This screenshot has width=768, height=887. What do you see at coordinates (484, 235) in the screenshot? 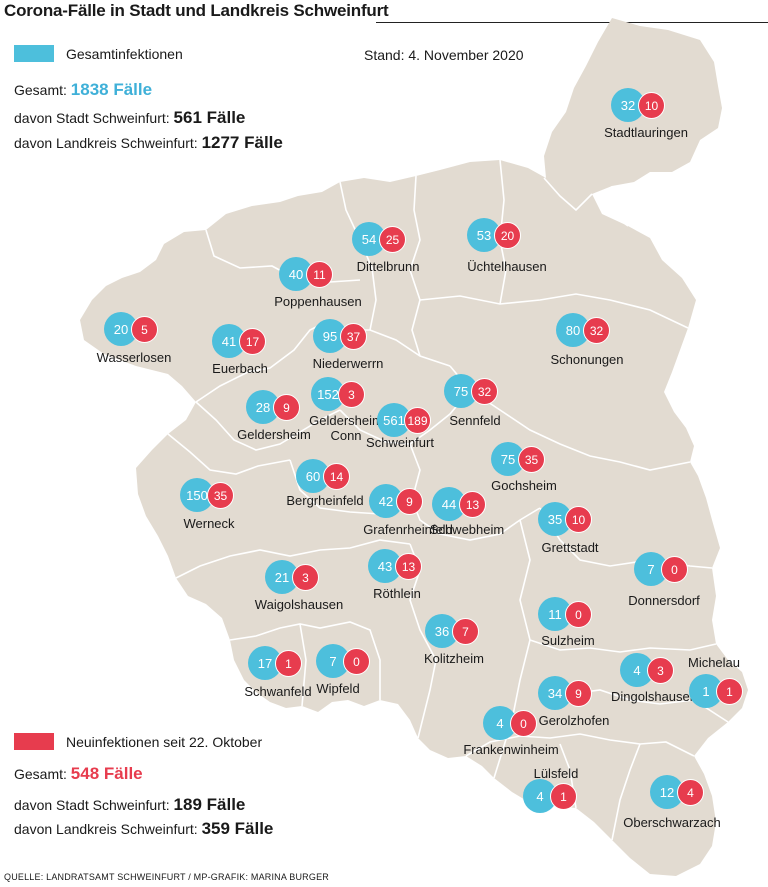
I see `total-infections-bubble: 53` at bounding box center [484, 235].